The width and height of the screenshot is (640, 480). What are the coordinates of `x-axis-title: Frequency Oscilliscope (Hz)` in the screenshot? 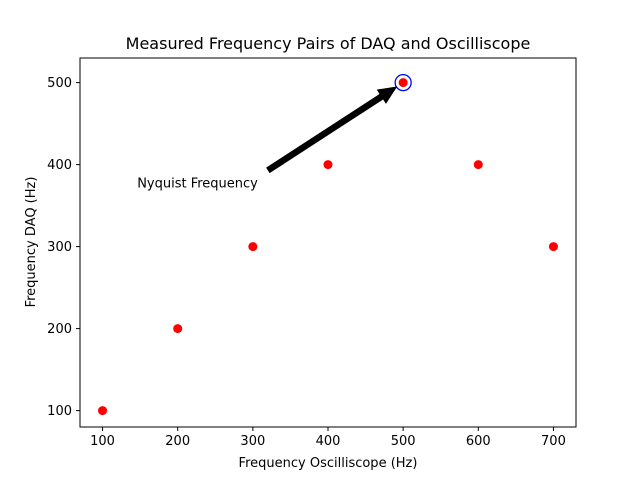 It's located at (328, 463).